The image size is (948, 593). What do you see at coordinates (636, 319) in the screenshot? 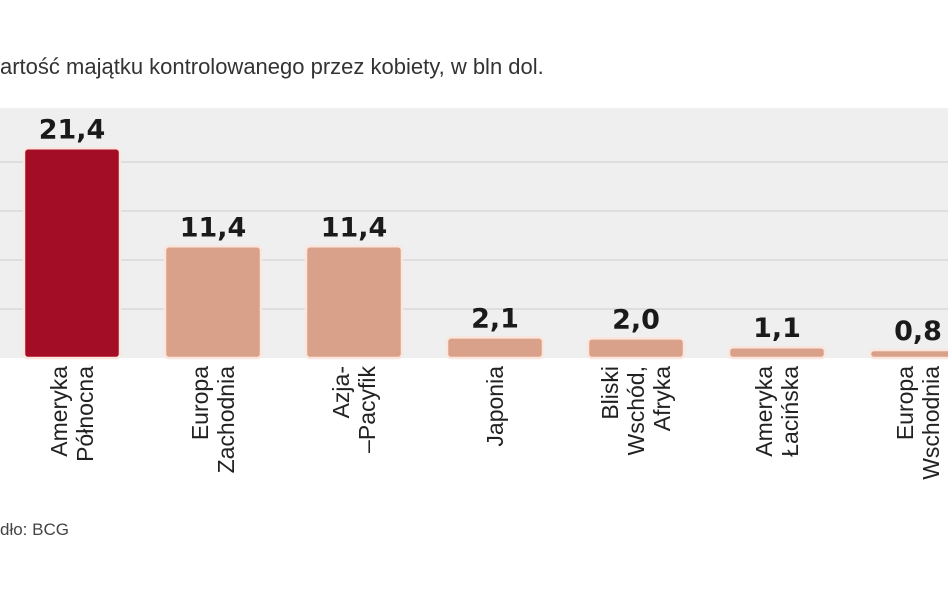
I see `value-label: 2,0` at bounding box center [636, 319].